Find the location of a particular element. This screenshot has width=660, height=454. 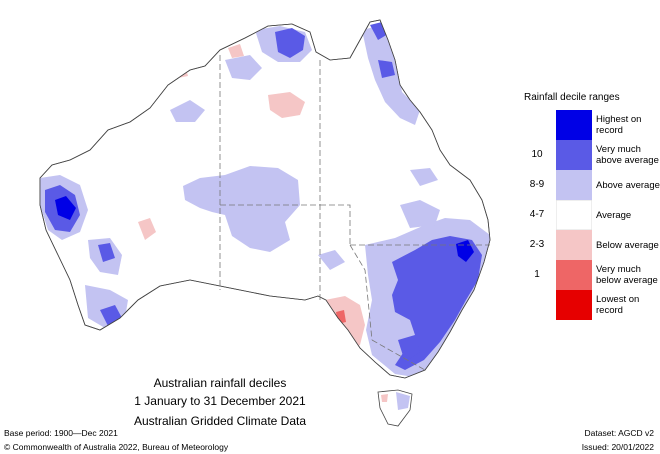

legend-label: Below average is located at coordinates (627, 245).